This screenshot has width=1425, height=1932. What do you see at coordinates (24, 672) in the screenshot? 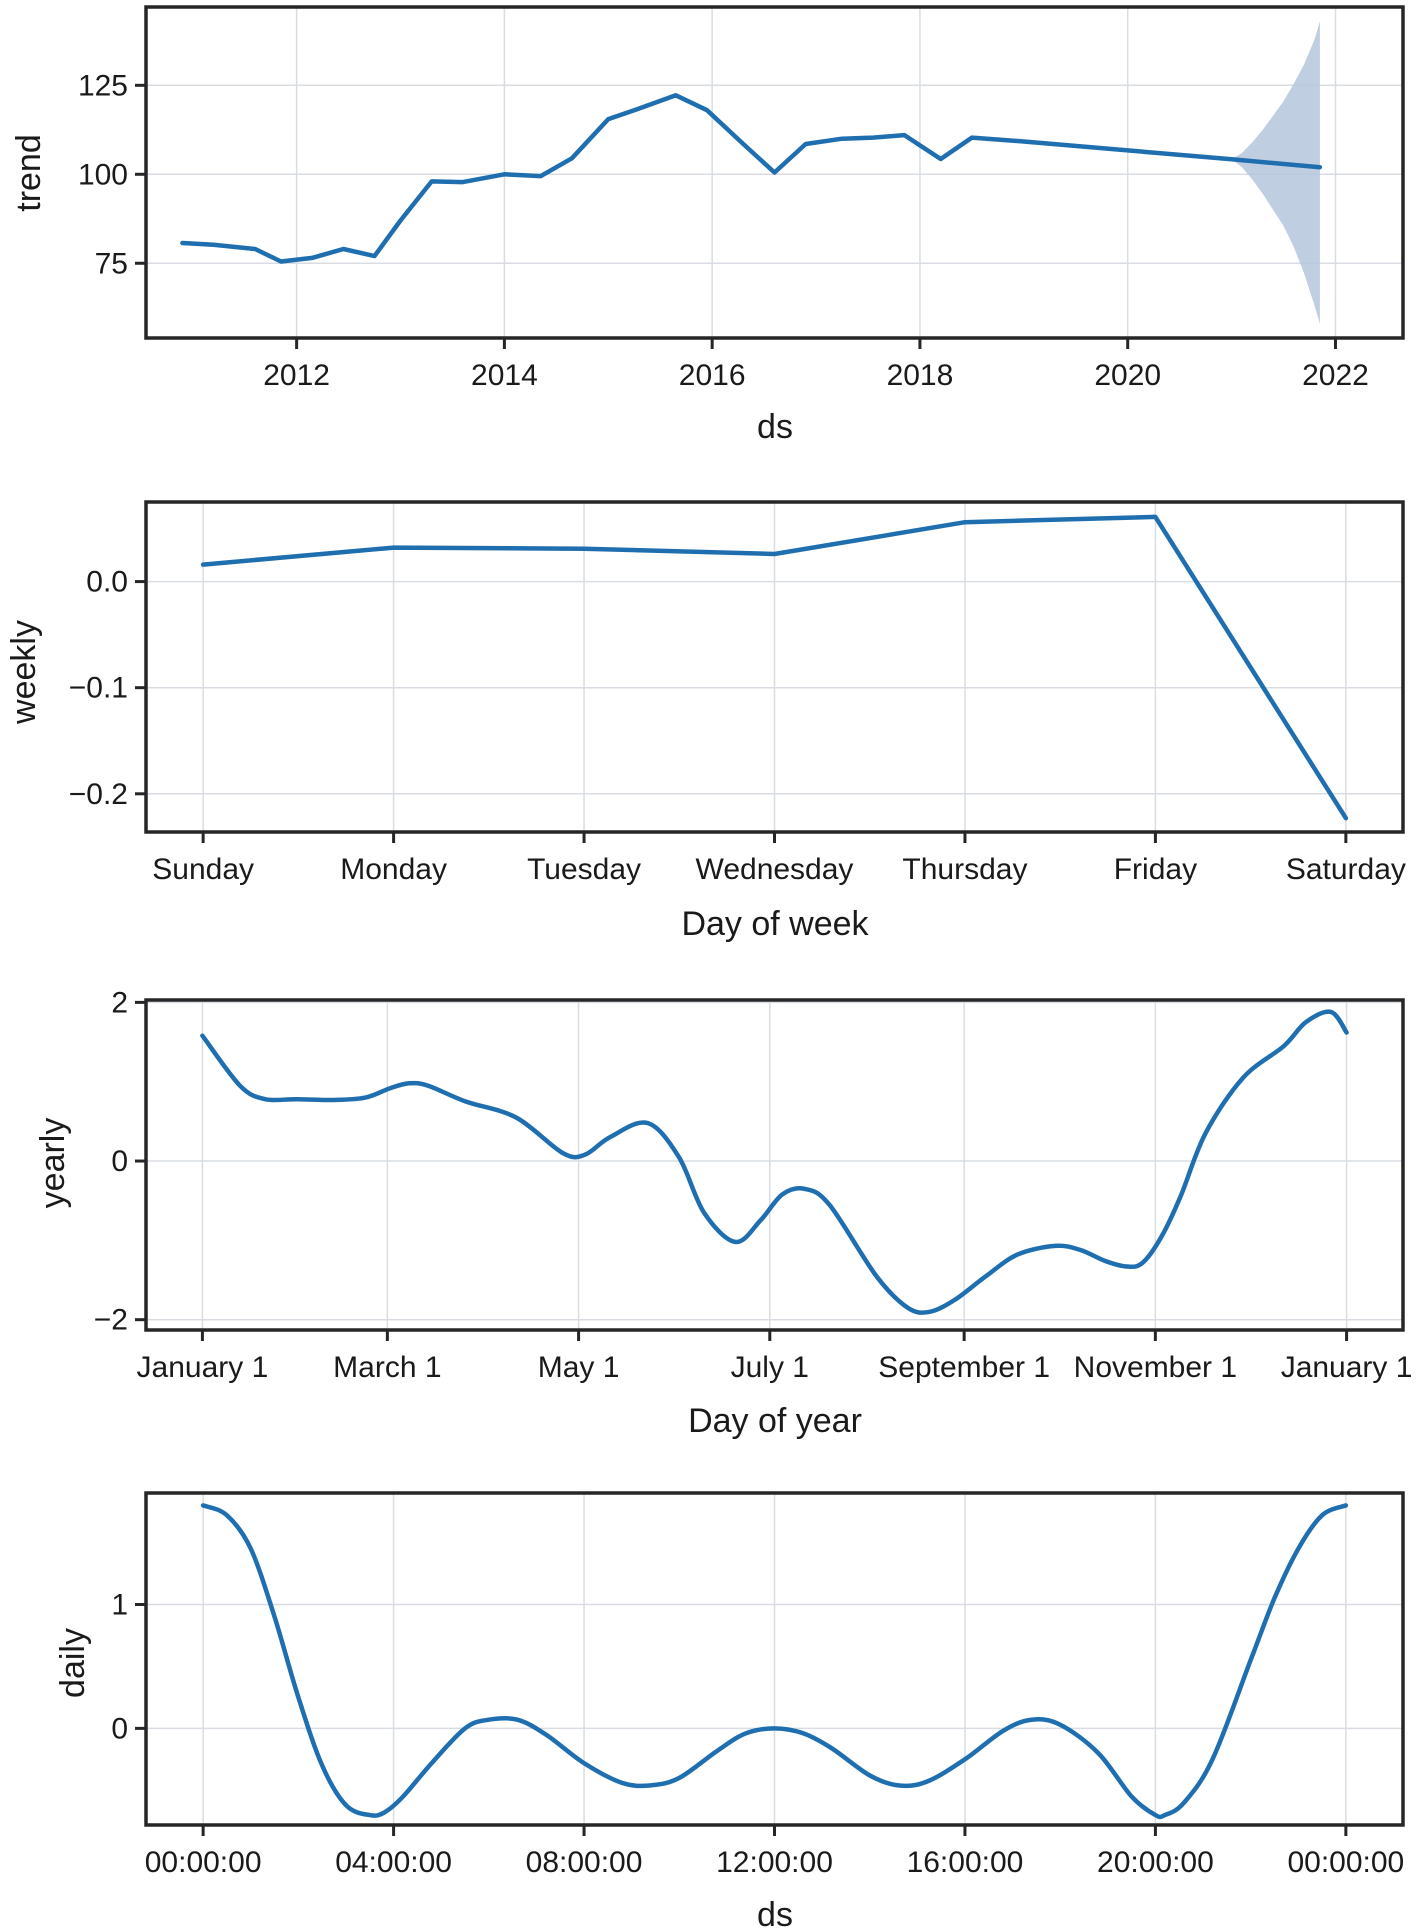
I see `weekly-y-axis-label: weekly` at bounding box center [24, 672].